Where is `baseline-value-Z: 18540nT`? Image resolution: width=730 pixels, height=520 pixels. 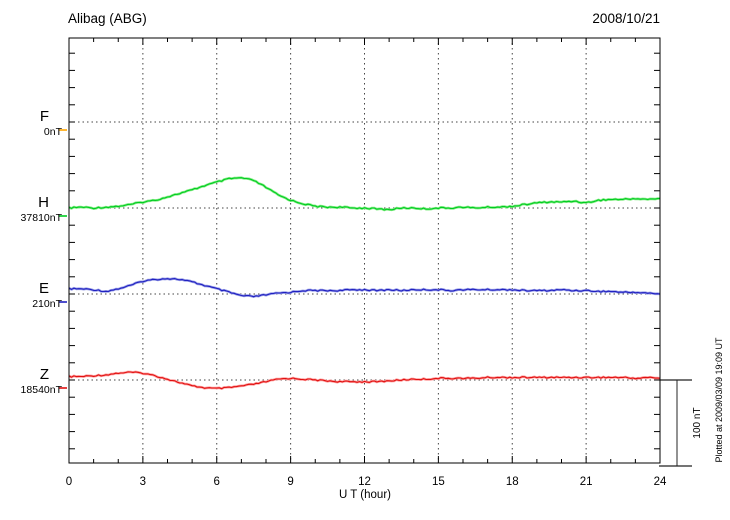 baseline-value-Z: 18540nT is located at coordinates (42, 390).